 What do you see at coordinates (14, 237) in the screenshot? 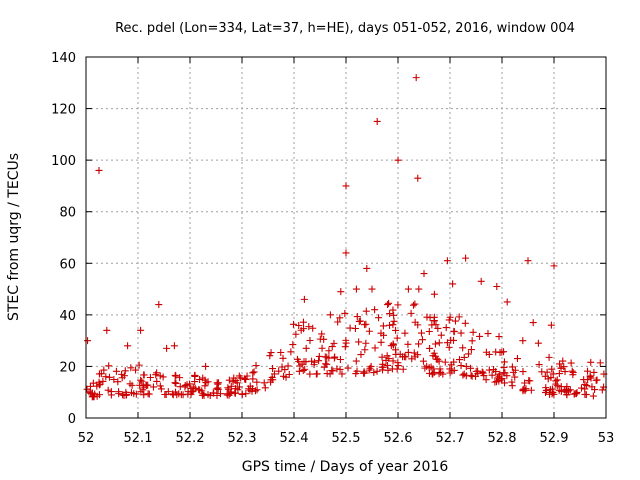
I see `y-axis-label: STEC from uqrg / TECUs` at bounding box center [14, 237].